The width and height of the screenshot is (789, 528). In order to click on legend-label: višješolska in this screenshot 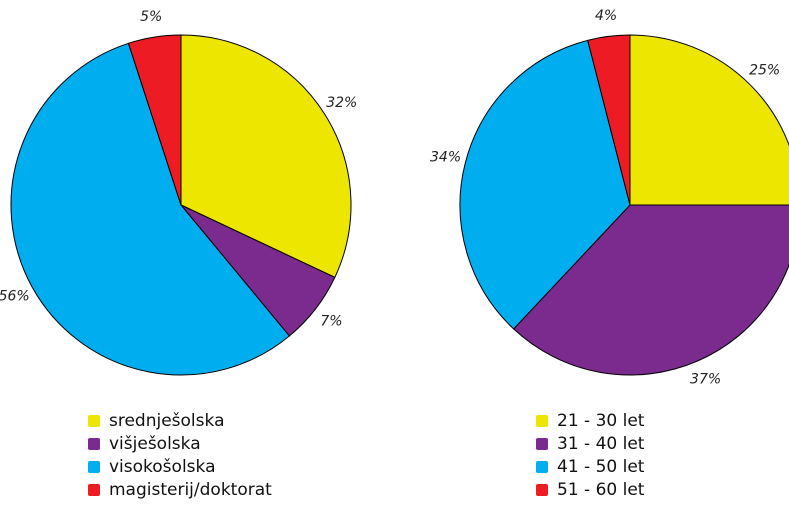, I will do `click(155, 444)`.